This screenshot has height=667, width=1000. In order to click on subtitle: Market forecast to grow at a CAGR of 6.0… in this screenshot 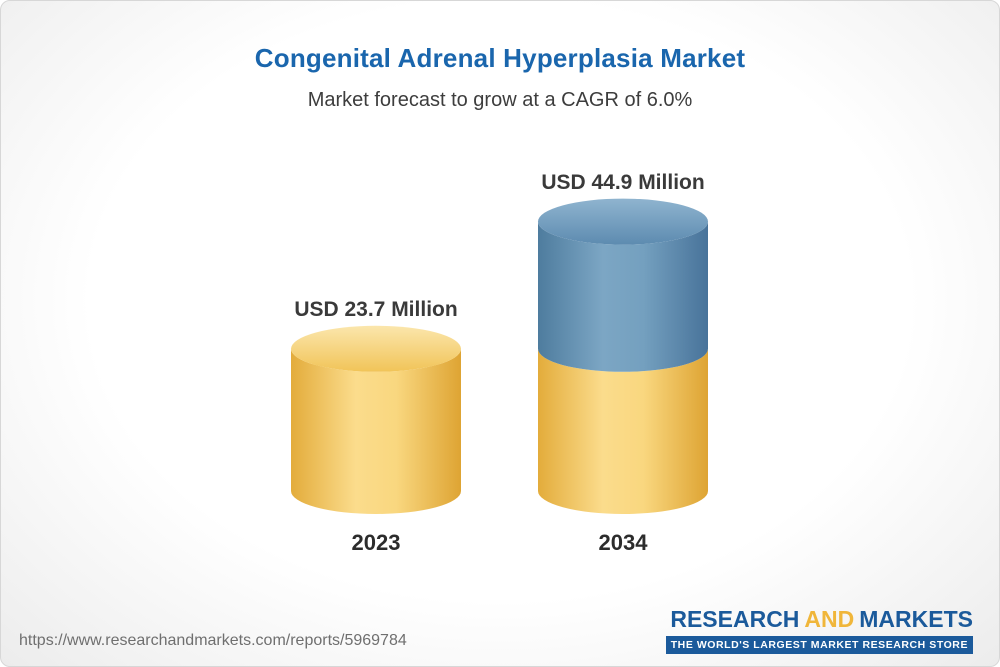, I will do `click(500, 100)`.